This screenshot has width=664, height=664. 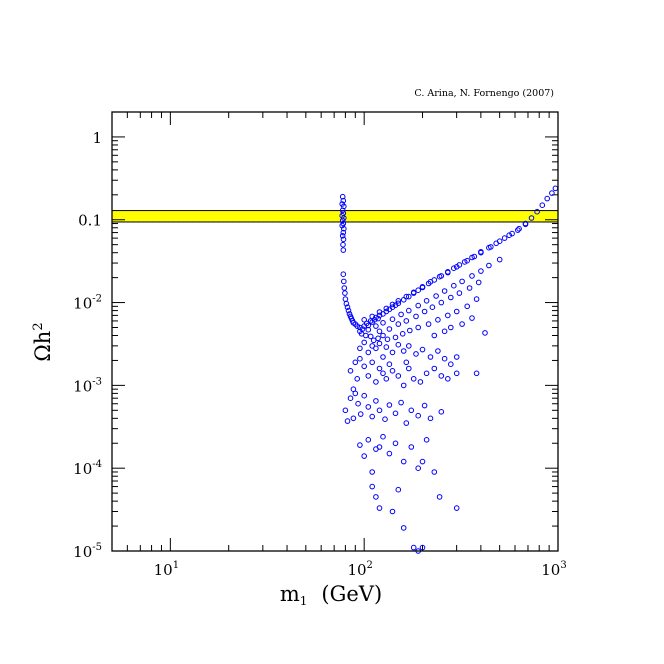 I want to click on x-tick-label-base: 10, so click(x=356, y=570).